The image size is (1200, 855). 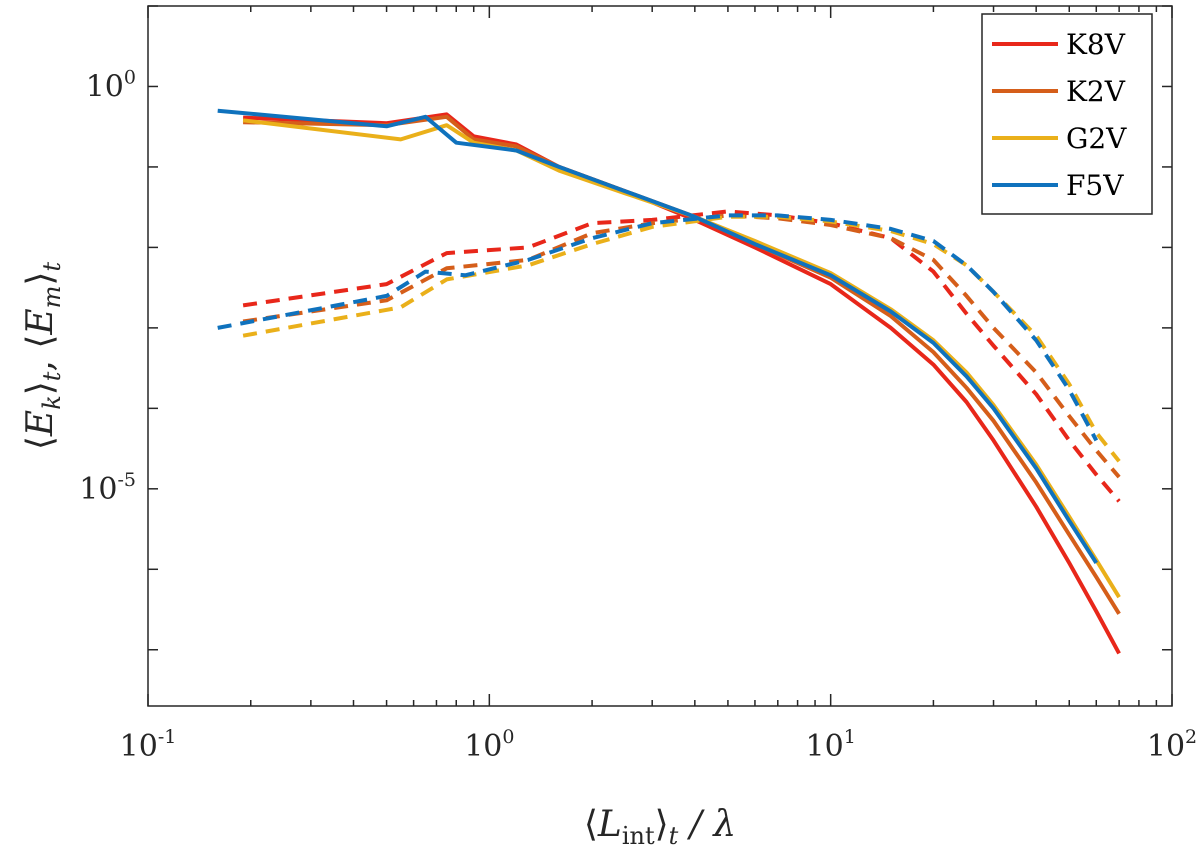 I want to click on legend-box, so click(x=1067, y=114).